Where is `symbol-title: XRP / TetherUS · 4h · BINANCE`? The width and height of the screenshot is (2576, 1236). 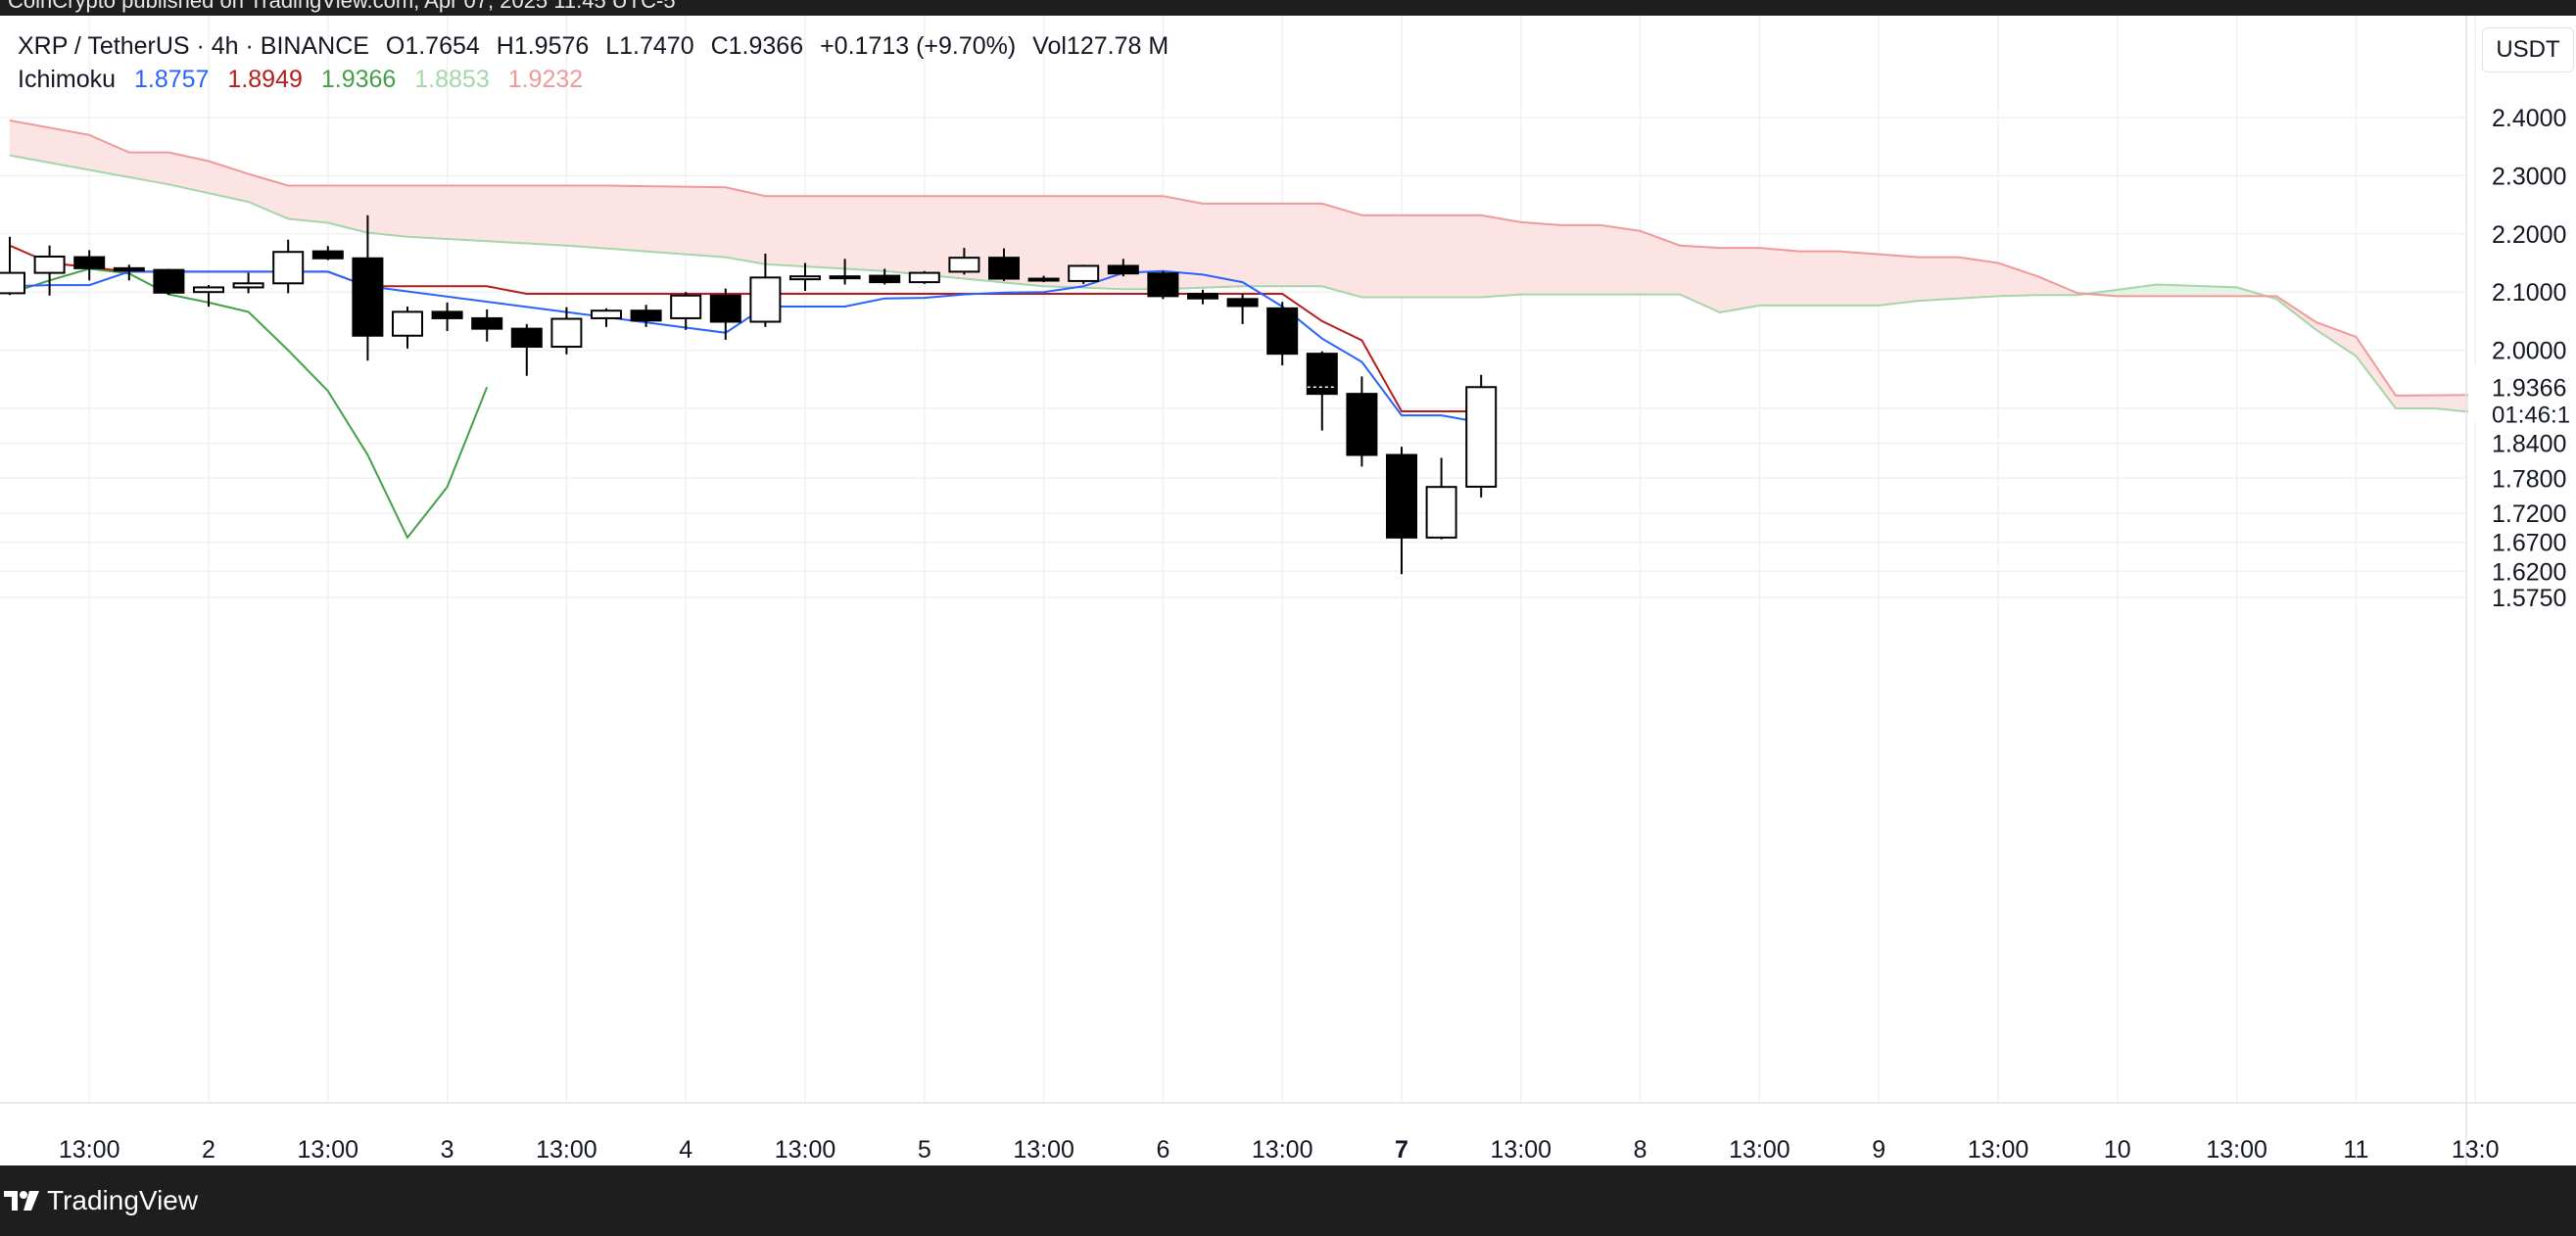
symbol-title: XRP / TetherUS · 4h · BINANCE is located at coordinates (193, 46).